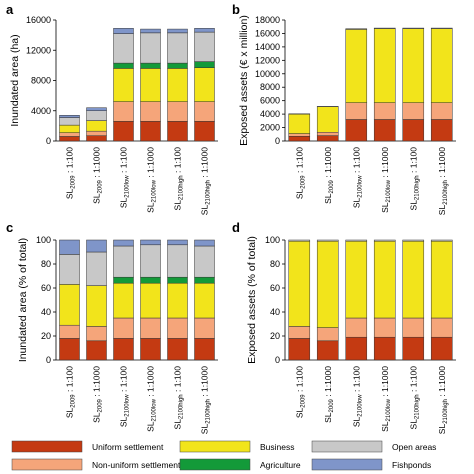 The image size is (474, 474). What do you see at coordinates (267, 74) in the screenshot?
I see `y-tick-label: 10000` at bounding box center [267, 74].